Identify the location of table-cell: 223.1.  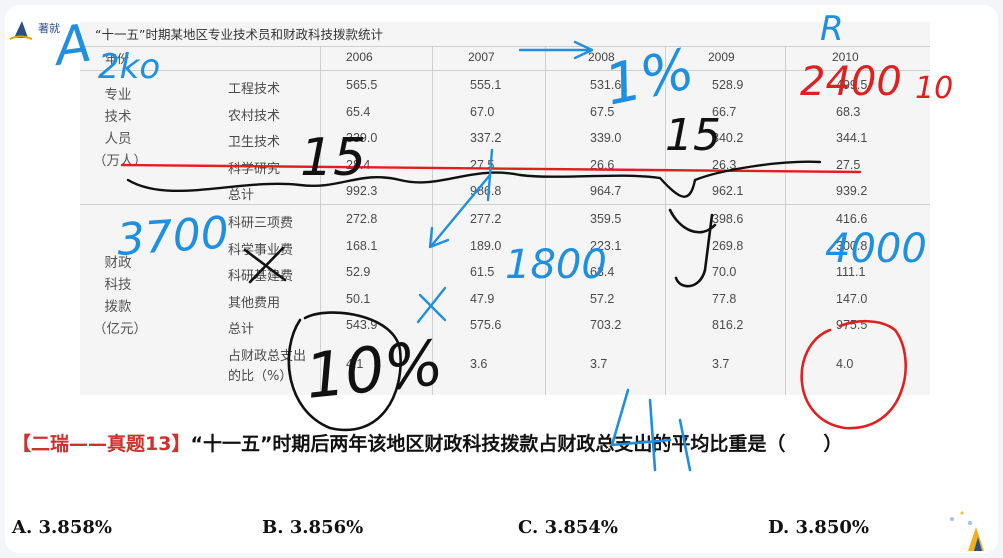
(606, 245).